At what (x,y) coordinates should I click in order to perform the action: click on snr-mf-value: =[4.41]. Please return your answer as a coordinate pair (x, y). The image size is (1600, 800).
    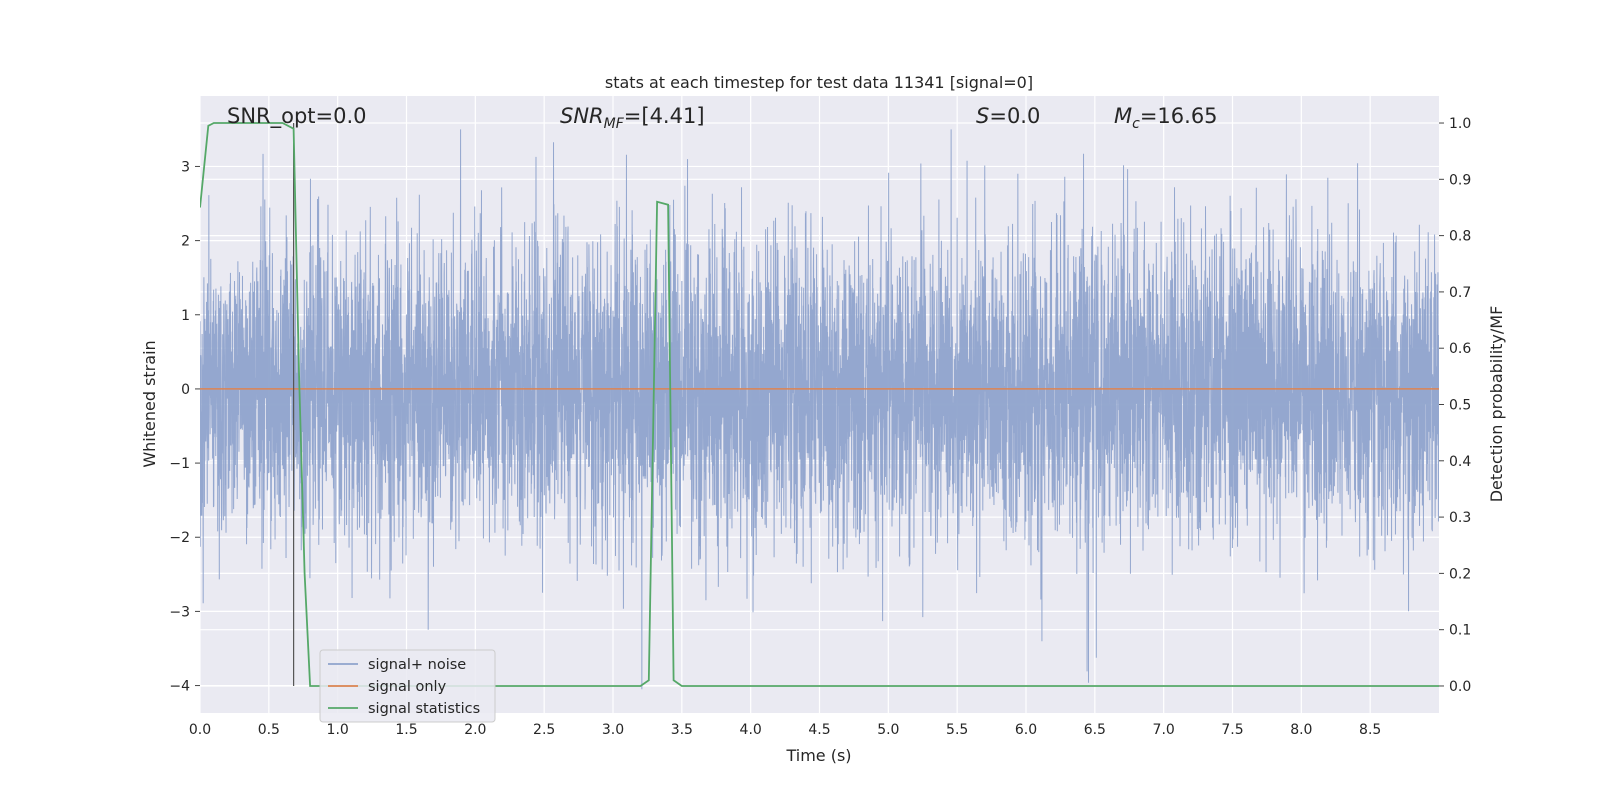
    Looking at the image, I should click on (664, 116).